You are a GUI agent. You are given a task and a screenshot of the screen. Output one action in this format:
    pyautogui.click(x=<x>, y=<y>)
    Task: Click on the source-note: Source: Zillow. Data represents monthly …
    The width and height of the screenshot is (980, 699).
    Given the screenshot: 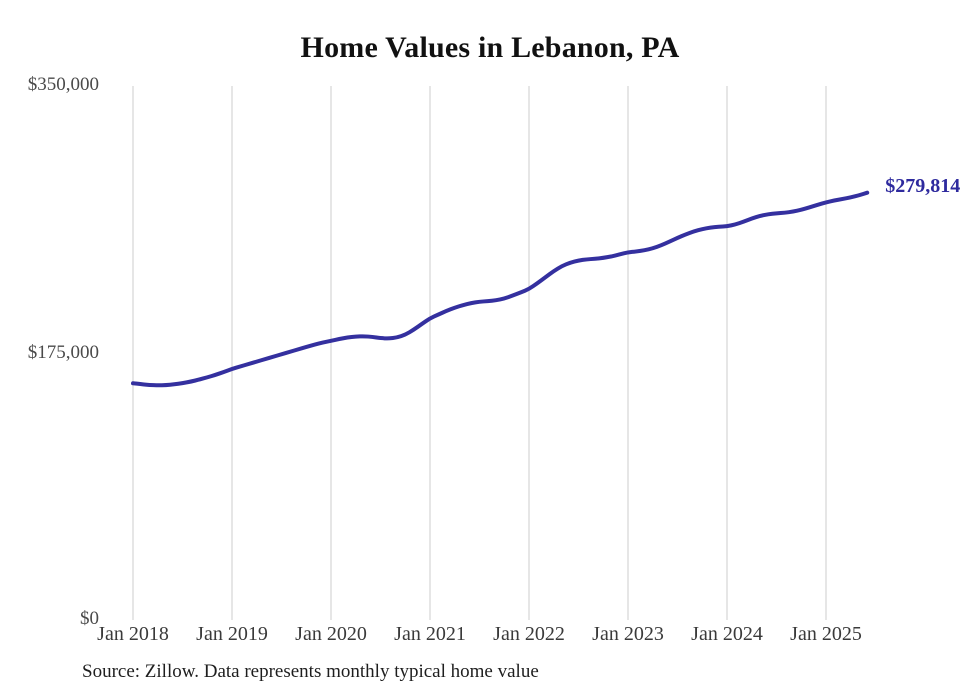 What is the action you would take?
    pyautogui.click(x=310, y=671)
    